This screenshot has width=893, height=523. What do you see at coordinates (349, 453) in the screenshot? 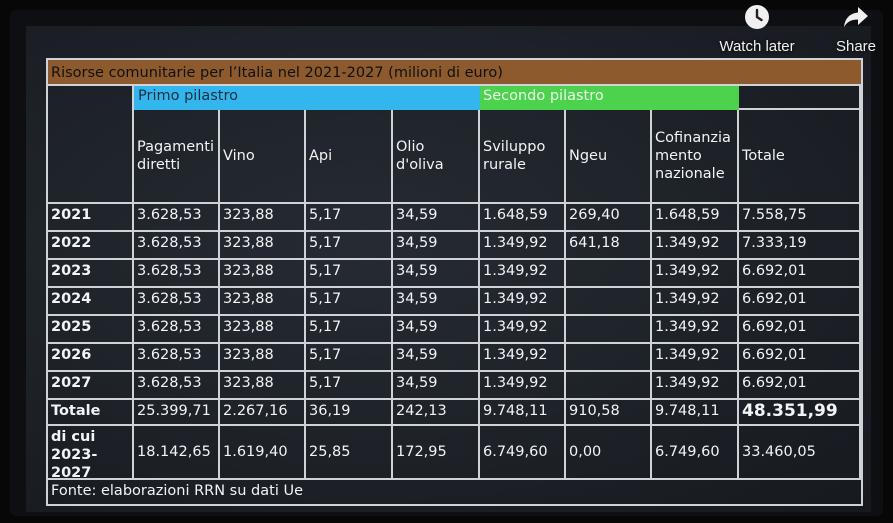
I see `table-cell: 25,85` at bounding box center [349, 453].